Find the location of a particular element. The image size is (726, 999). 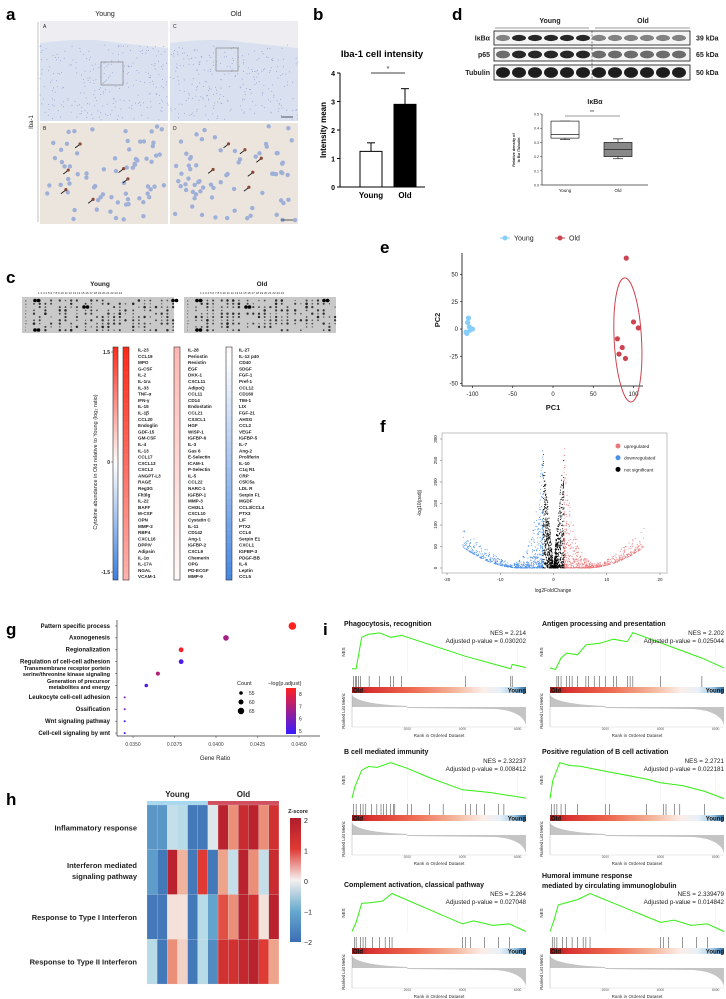

gsea-title: Positive regulation of B cell activation is located at coordinates (605, 752).